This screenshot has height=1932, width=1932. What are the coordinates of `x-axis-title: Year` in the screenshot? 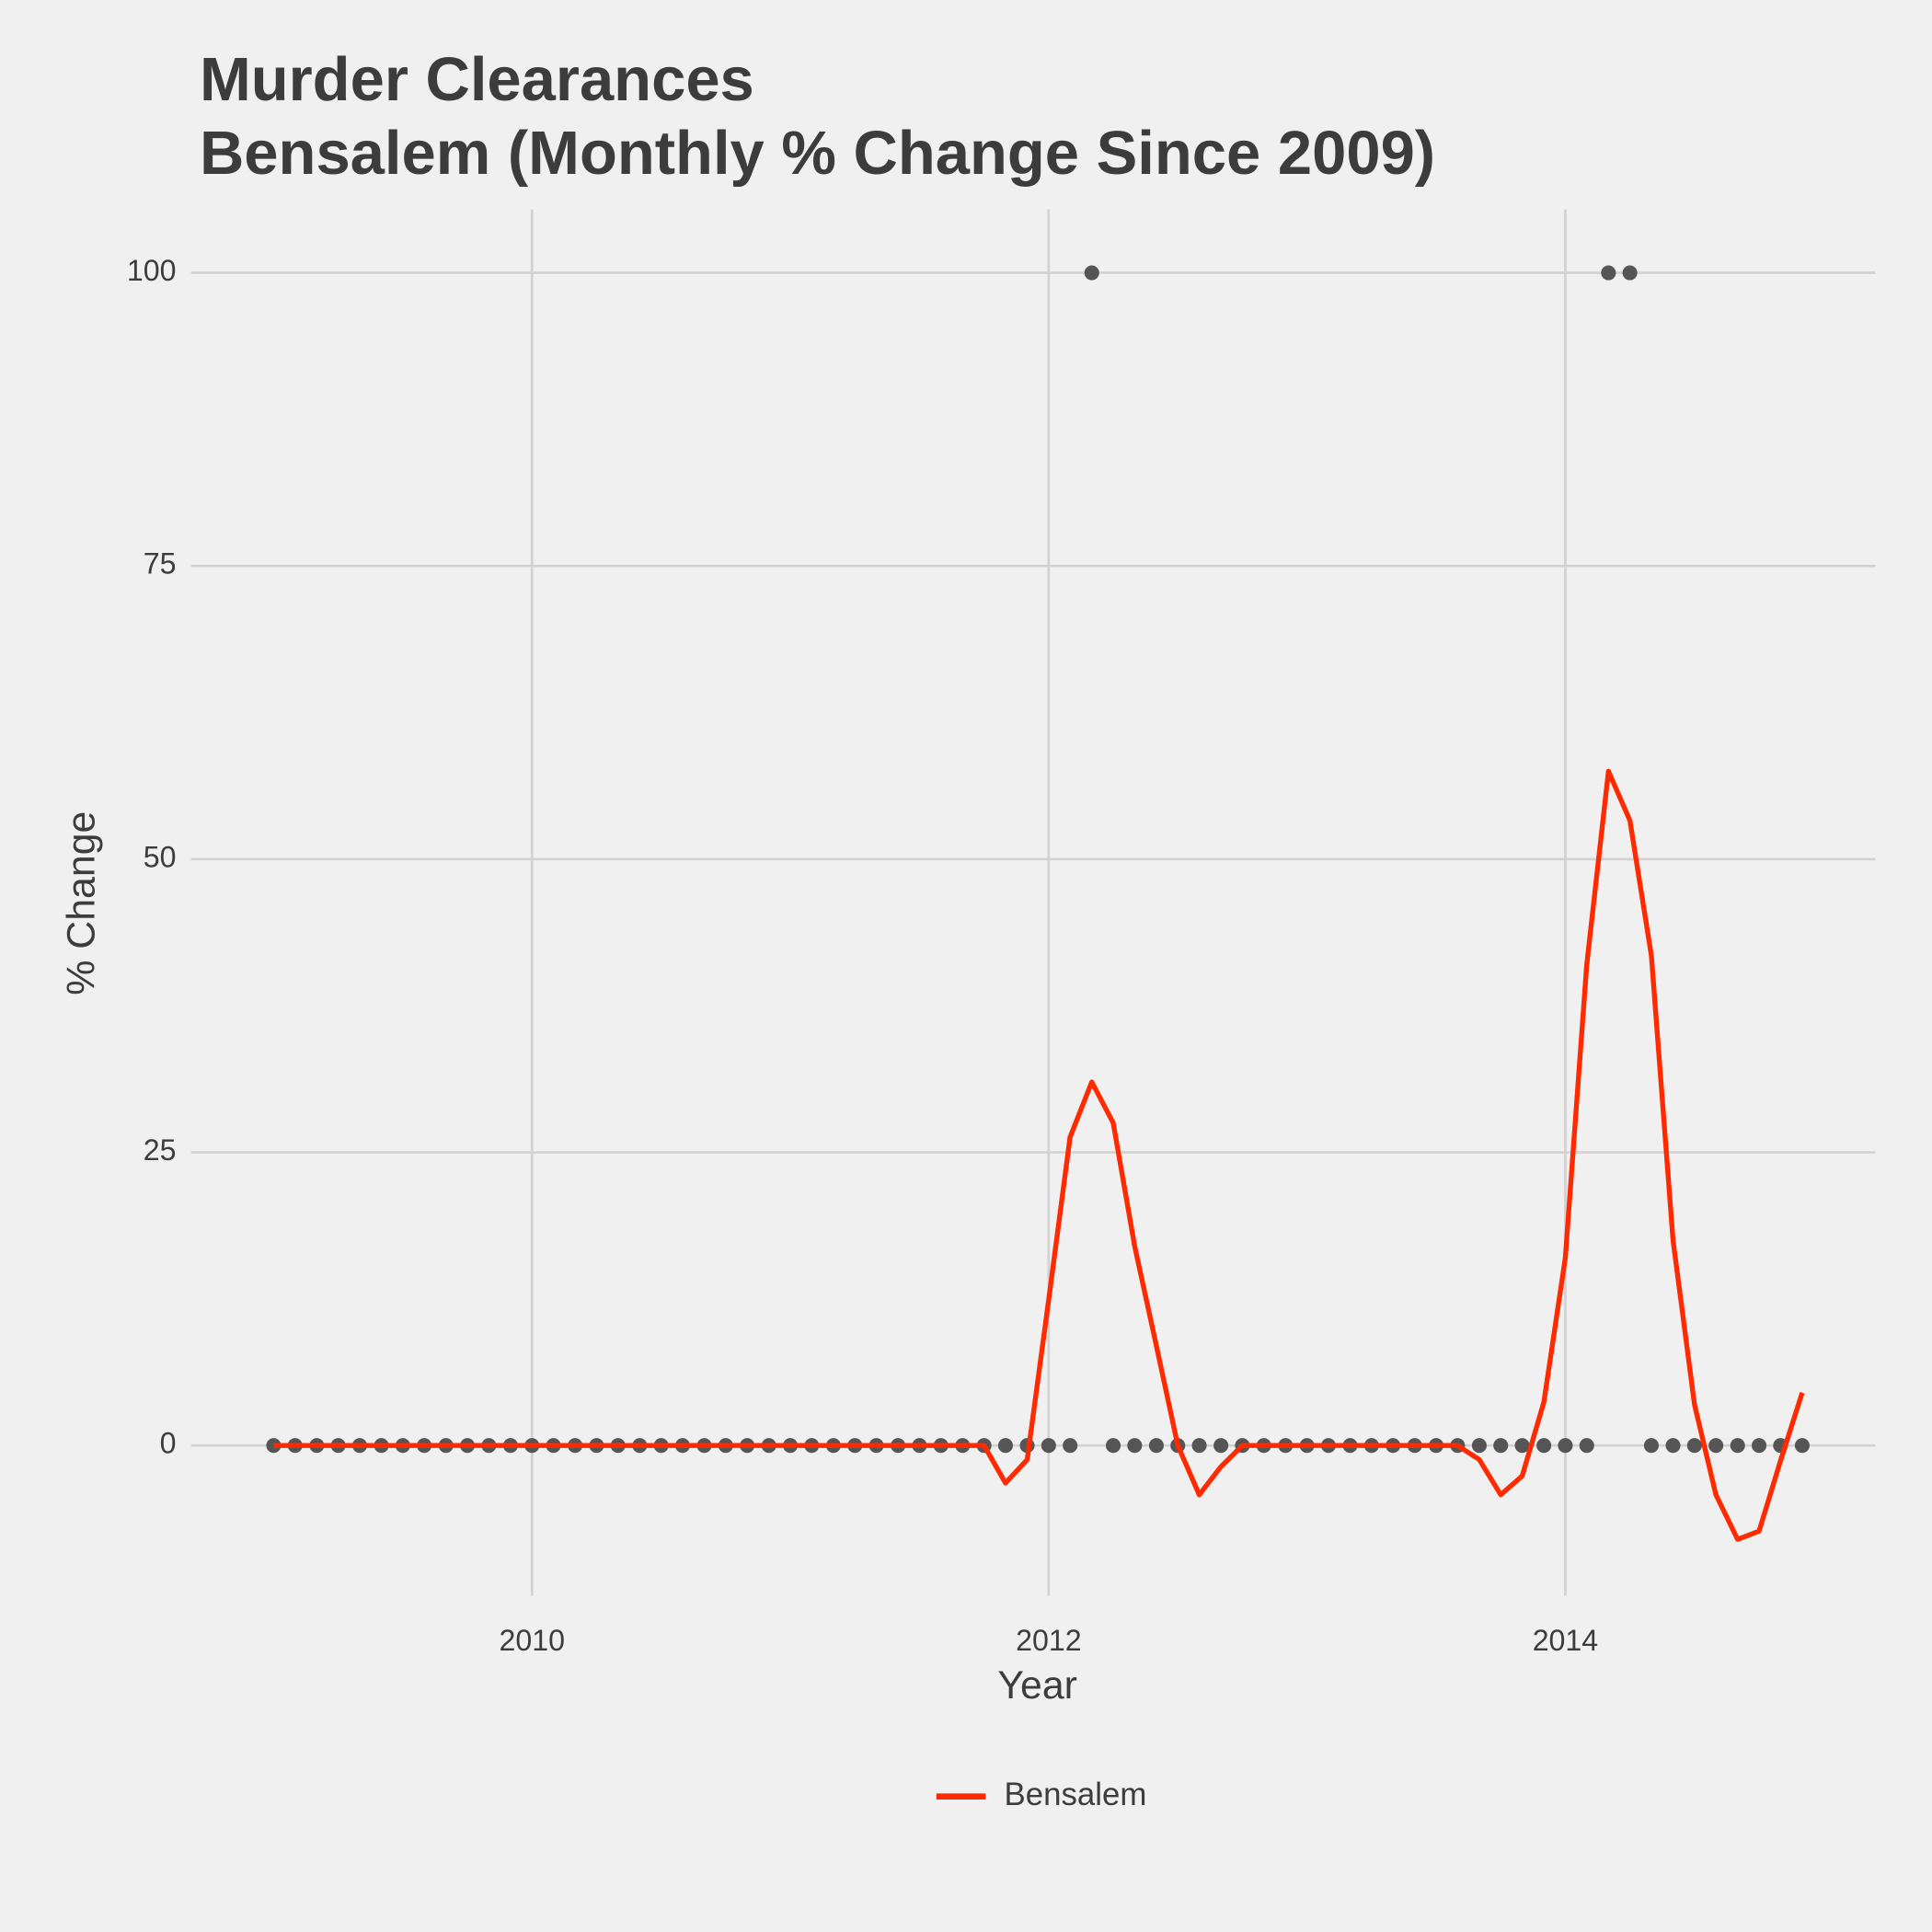 It's located at (1037, 1685).